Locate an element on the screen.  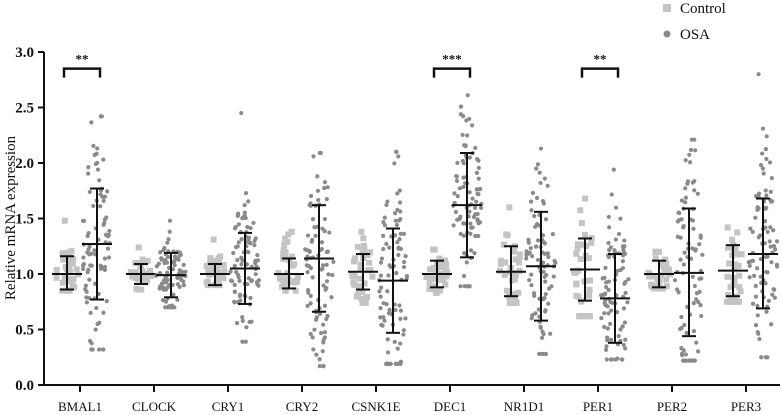
point-group is located at coordinates (289, 261).